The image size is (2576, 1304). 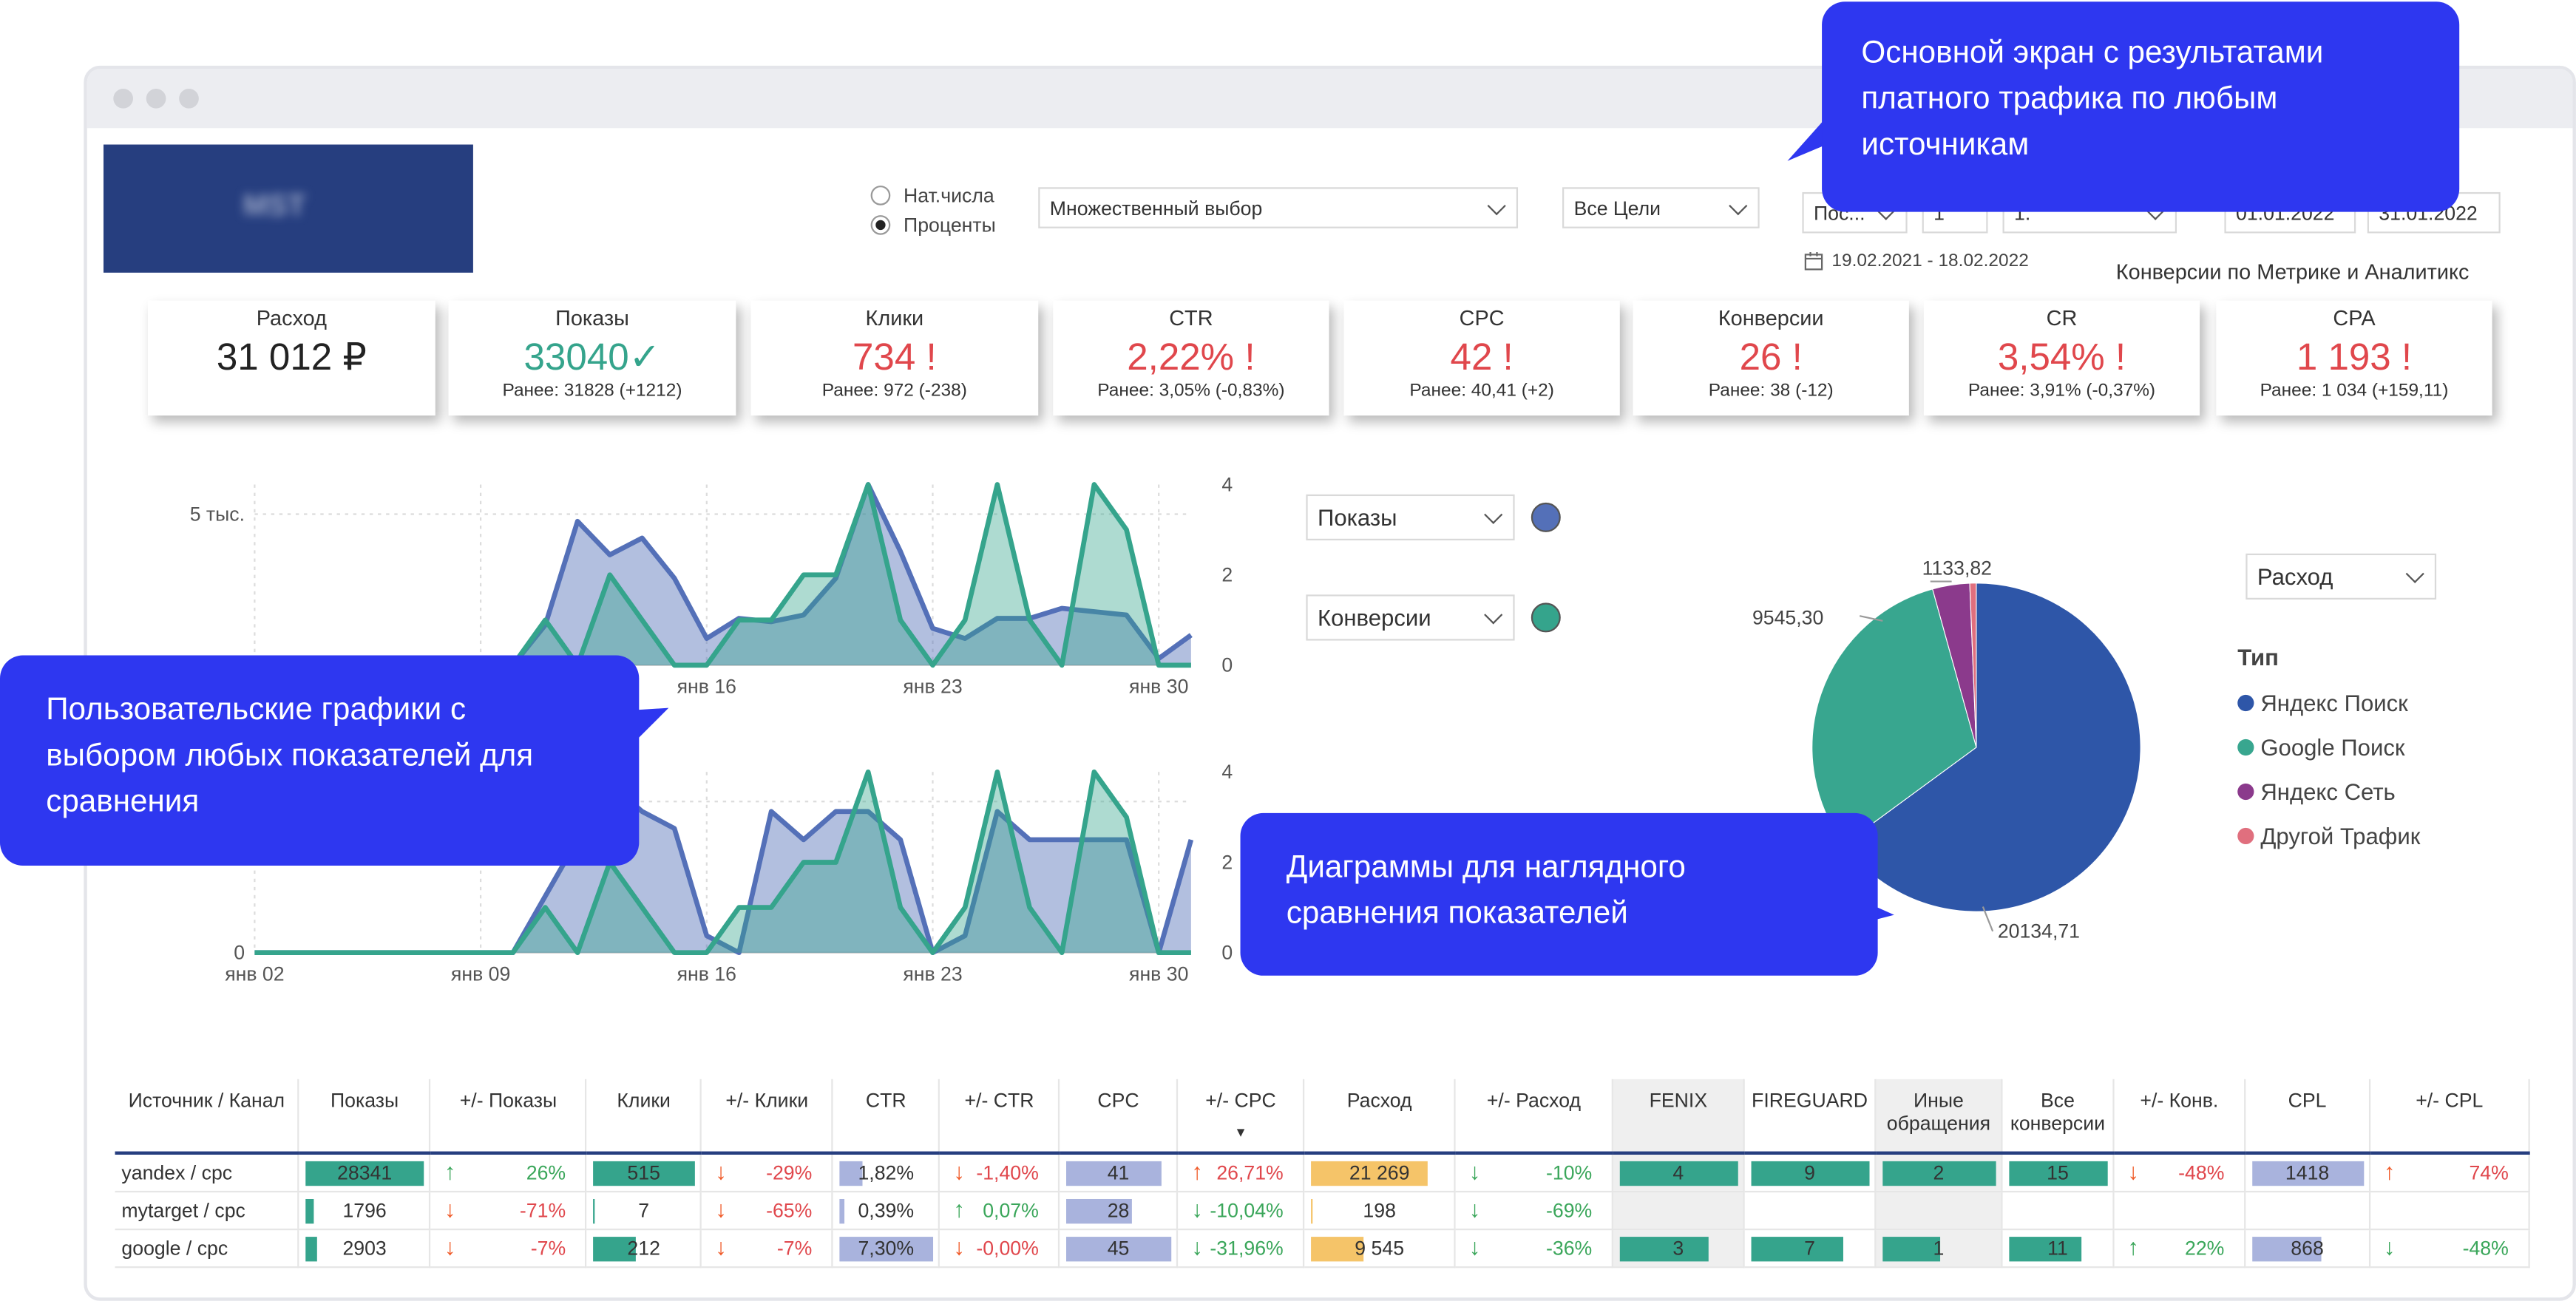 What do you see at coordinates (2258, 656) in the screenshot?
I see `pie-legend-title: Тип` at bounding box center [2258, 656].